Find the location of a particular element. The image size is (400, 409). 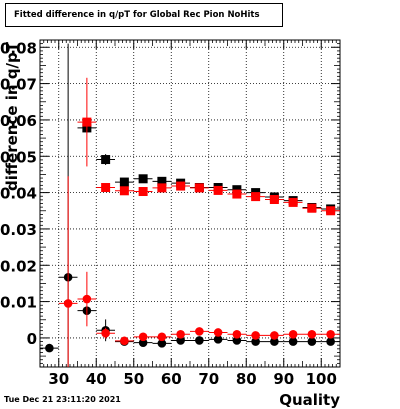

y-axis-title: difference in q/pT is located at coordinates (12, 116).